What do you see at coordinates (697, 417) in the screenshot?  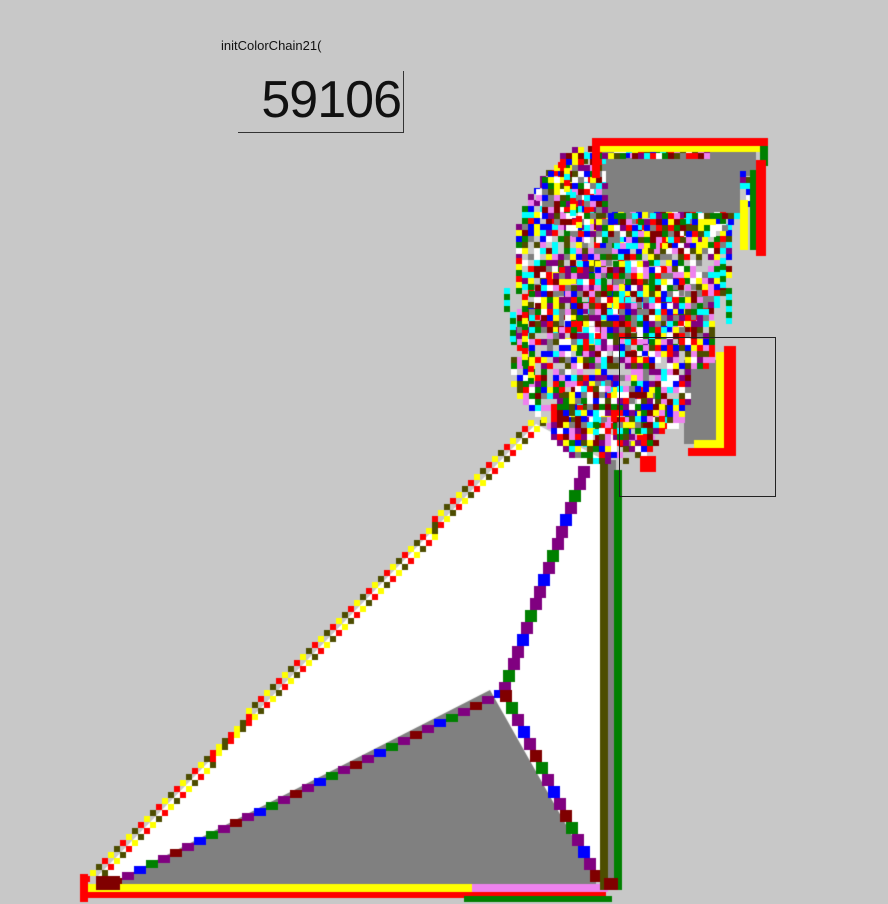 I see `selection-rectangle` at bounding box center [697, 417].